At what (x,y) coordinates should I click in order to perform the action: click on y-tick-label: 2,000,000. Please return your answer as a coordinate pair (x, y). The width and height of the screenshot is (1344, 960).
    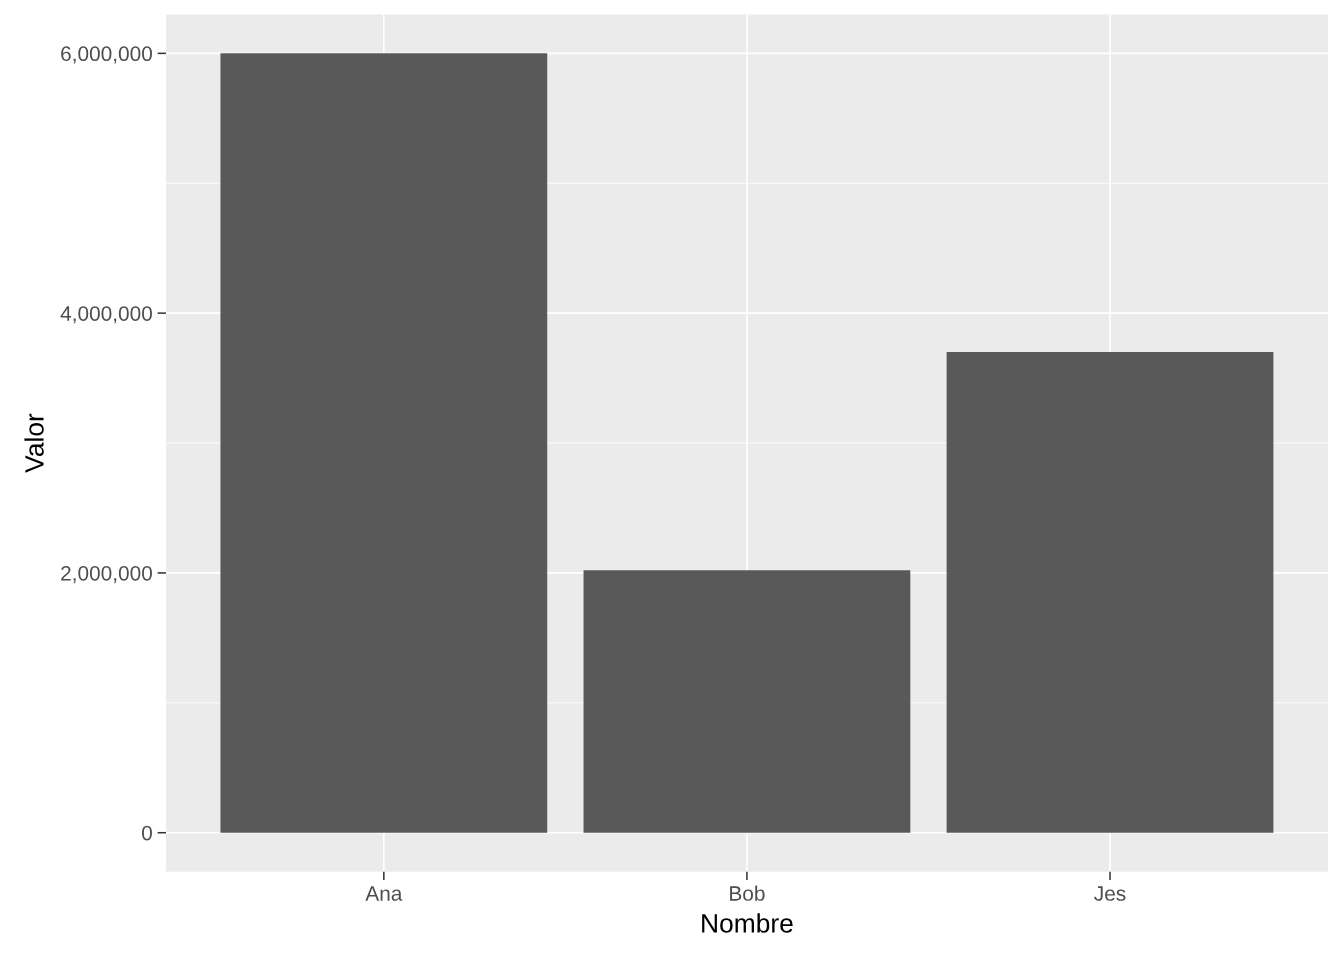
    Looking at the image, I should click on (106, 574).